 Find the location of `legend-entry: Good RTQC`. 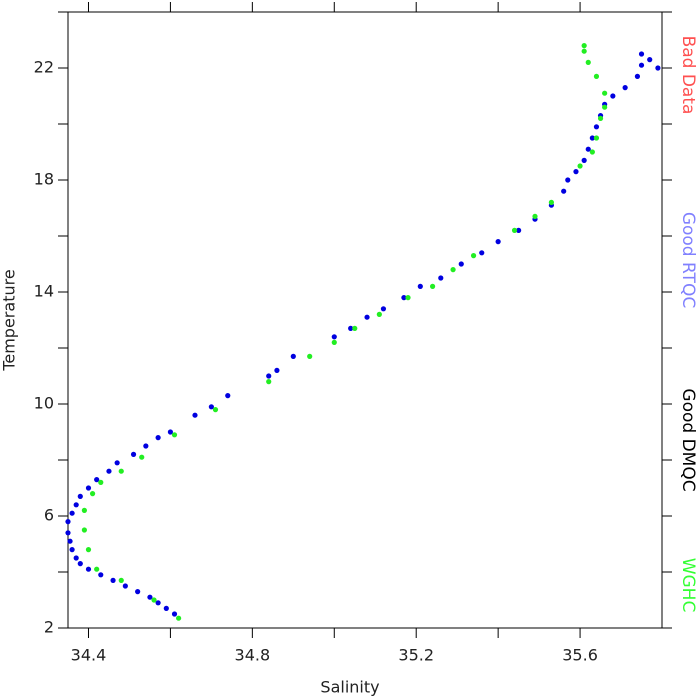

legend-entry: Good RTQC is located at coordinates (688, 260).